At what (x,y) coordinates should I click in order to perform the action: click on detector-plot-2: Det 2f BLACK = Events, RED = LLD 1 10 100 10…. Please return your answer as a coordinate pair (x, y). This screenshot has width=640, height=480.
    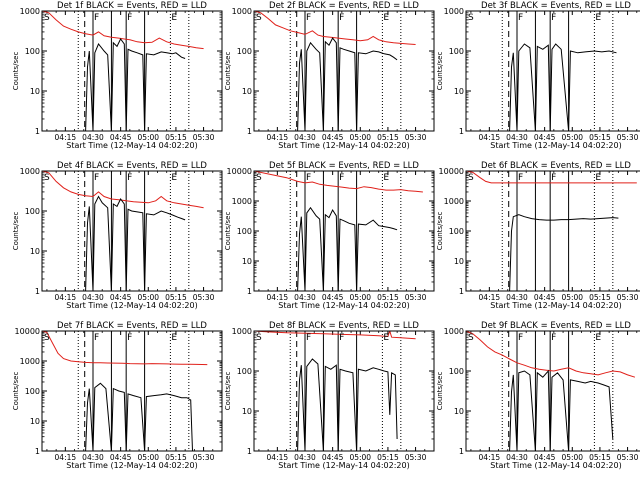
    Looking at the image, I should click on (329, 75).